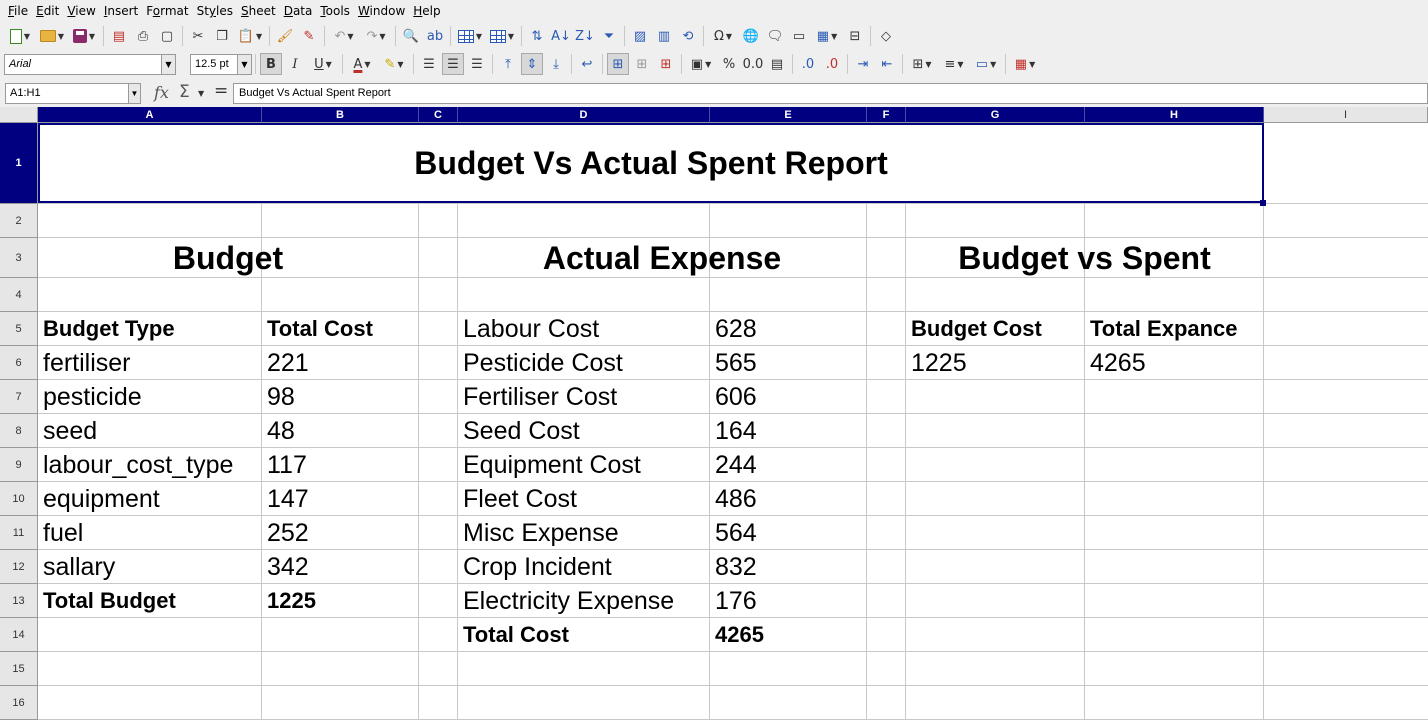  I want to click on total-cost-header: Total Cost, so click(320, 328).